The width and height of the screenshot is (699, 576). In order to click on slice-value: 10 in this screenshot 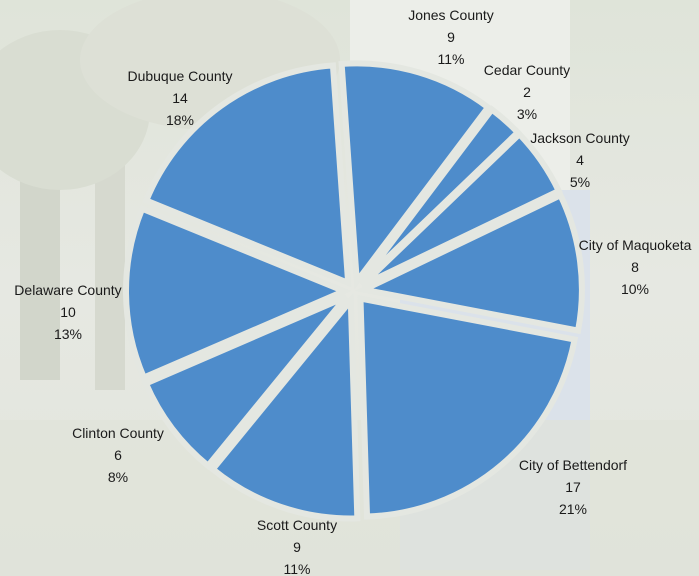, I will do `click(68, 312)`.